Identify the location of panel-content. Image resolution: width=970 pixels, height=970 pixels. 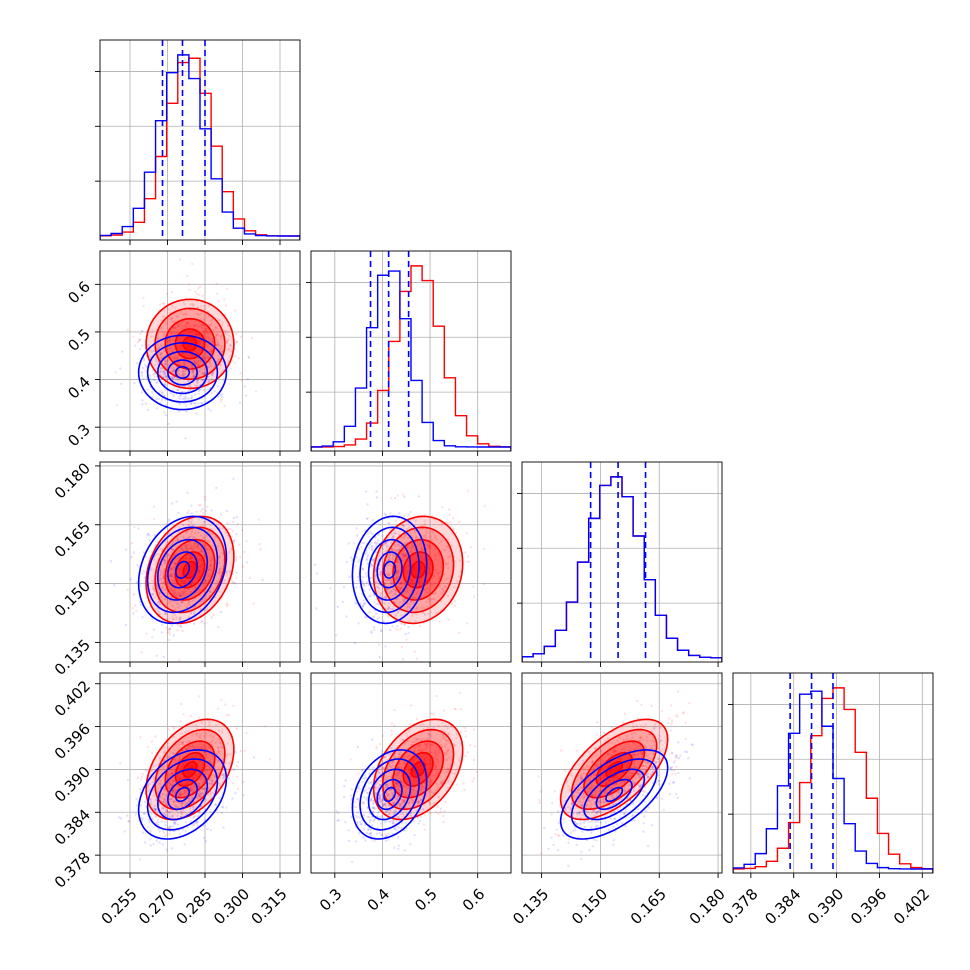
(179, 349).